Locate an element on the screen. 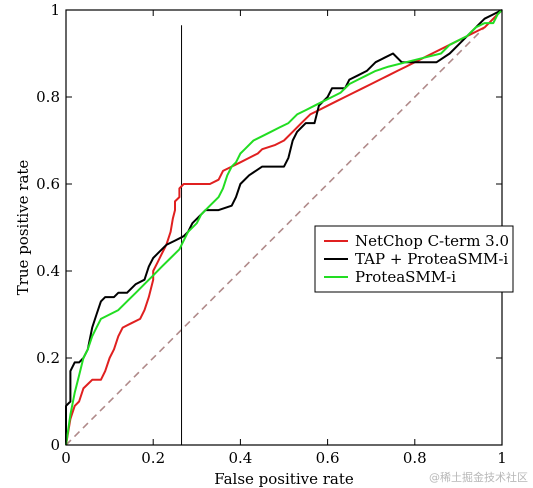 Image resolution: width=533 pixels, height=488 pixels. y-tick-label: 0.6 is located at coordinates (48, 184).